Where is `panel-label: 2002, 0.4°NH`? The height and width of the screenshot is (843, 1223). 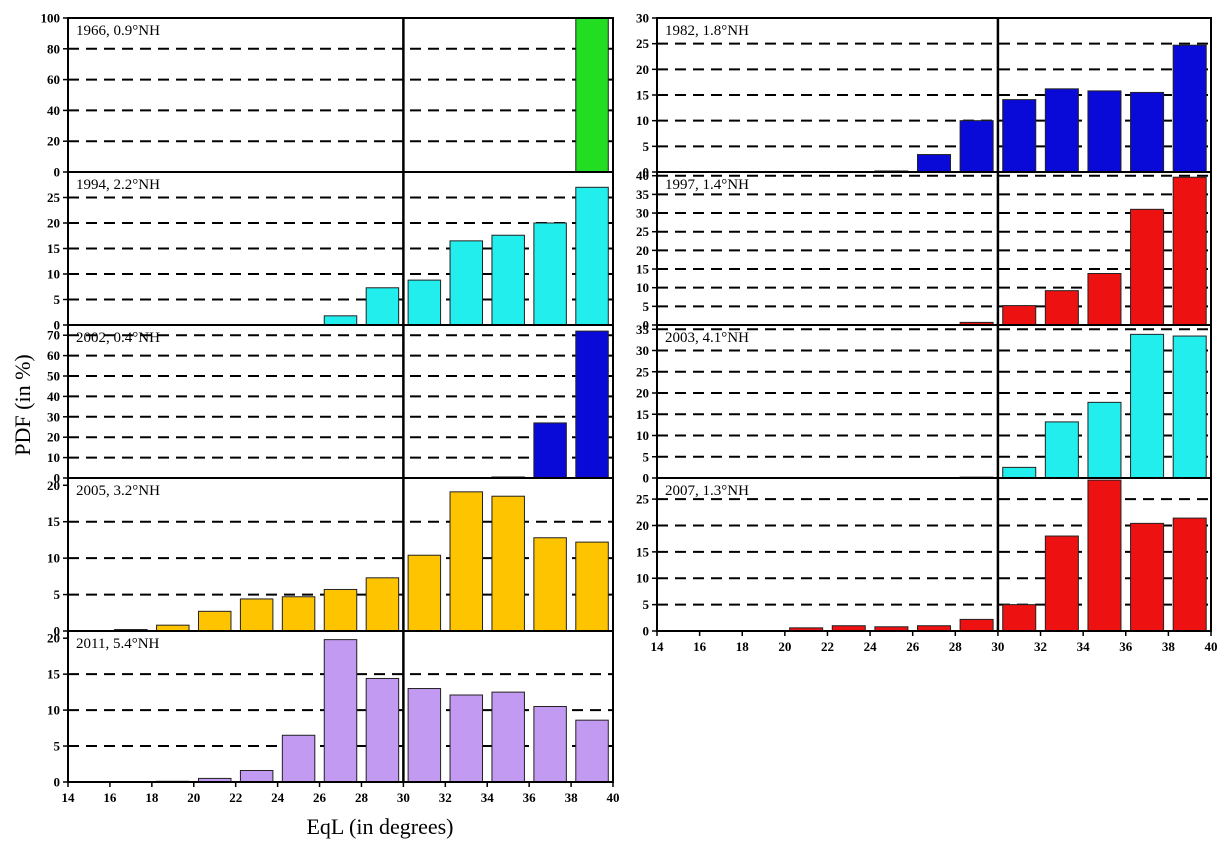 panel-label: 2002, 0.4°NH is located at coordinates (118, 338).